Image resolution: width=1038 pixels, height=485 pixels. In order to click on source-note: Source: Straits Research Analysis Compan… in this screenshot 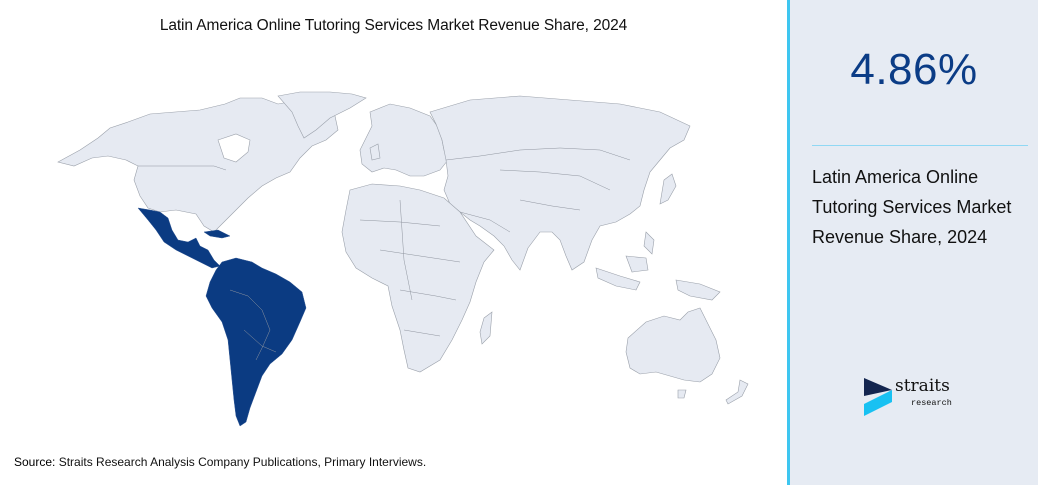, I will do `click(220, 462)`.